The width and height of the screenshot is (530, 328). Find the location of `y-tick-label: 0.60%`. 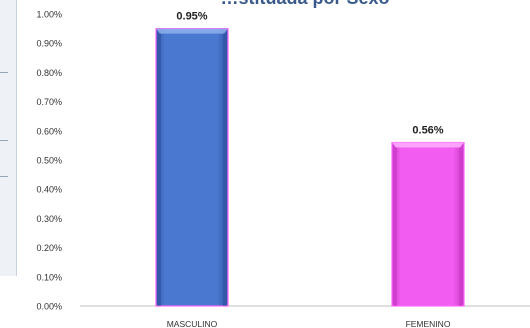

y-tick-label: 0.60% is located at coordinates (49, 131).